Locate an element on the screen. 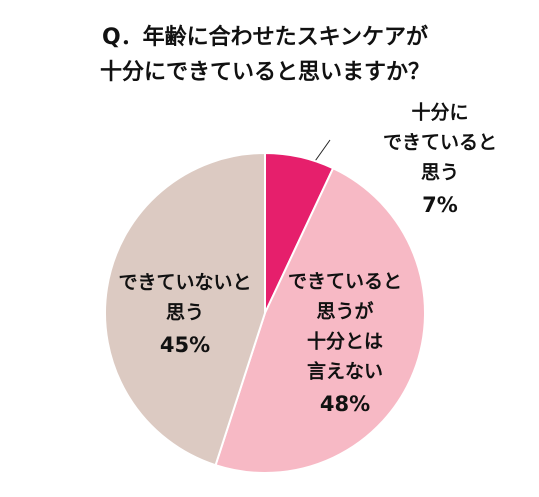  slice-label: できていないと is located at coordinates (184, 283).